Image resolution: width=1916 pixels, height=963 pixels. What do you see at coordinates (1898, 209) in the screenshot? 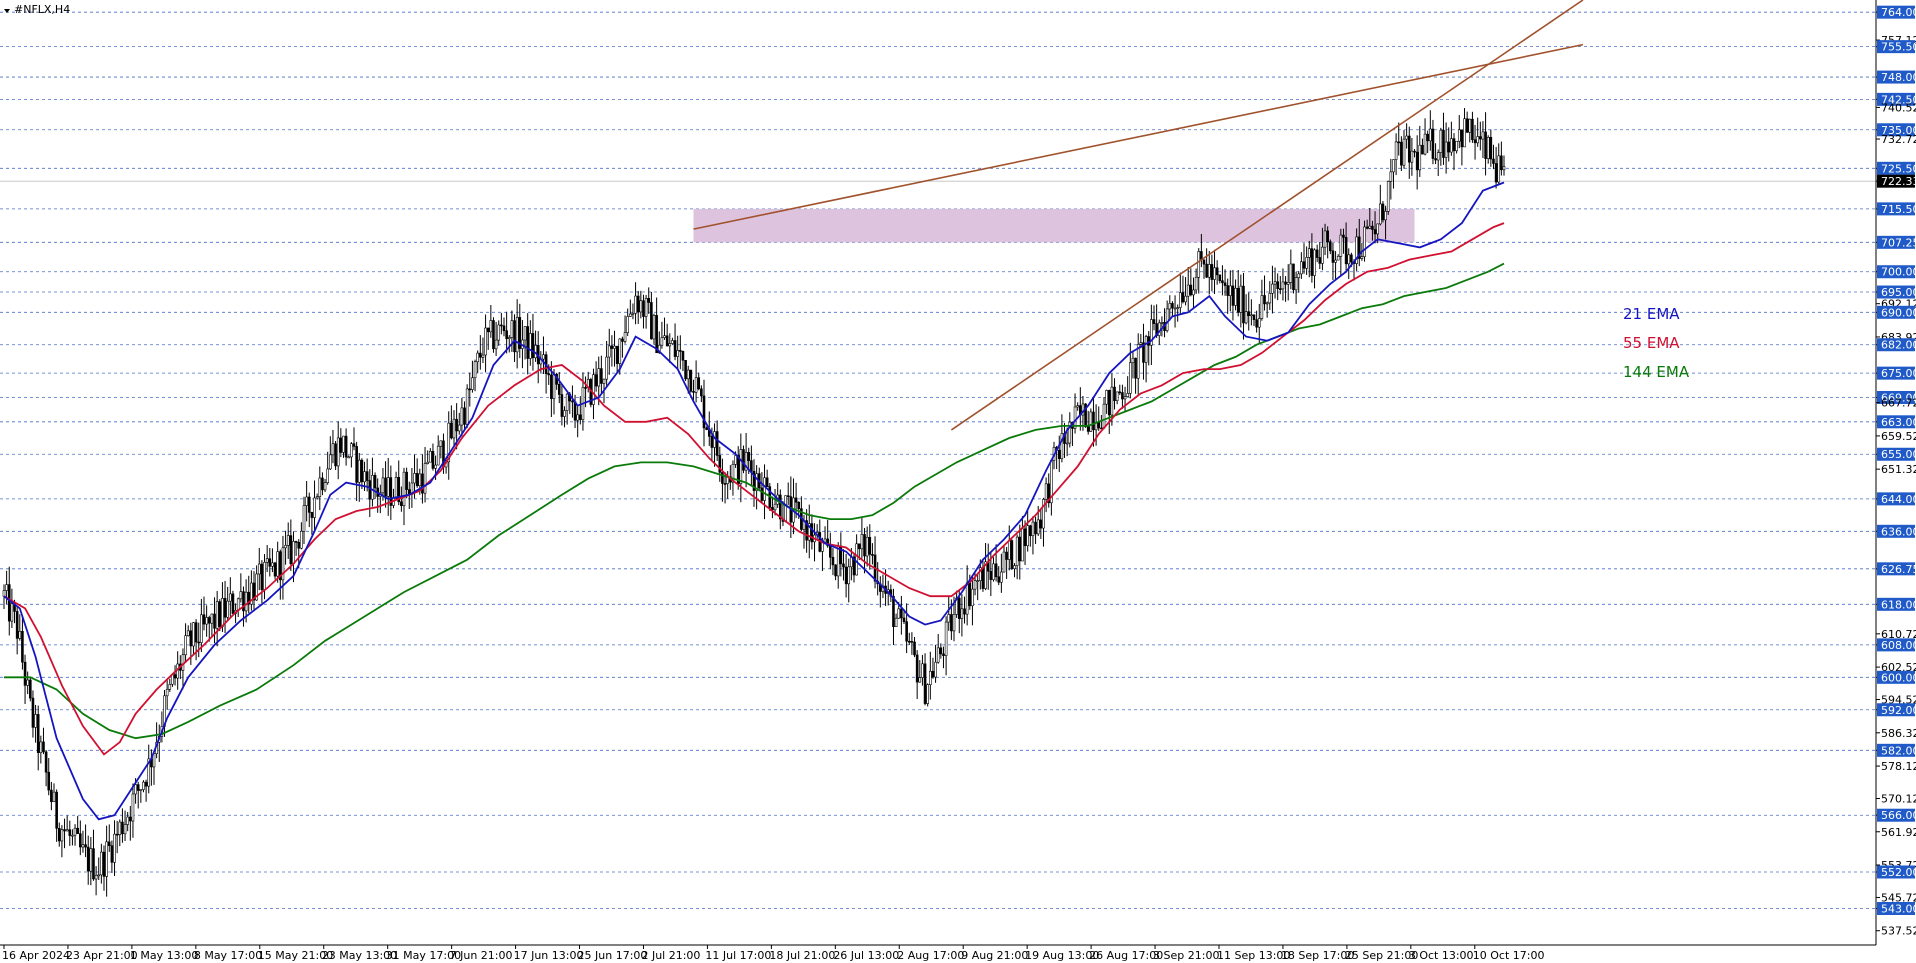
I see `price-label: 715.50` at bounding box center [1898, 209].